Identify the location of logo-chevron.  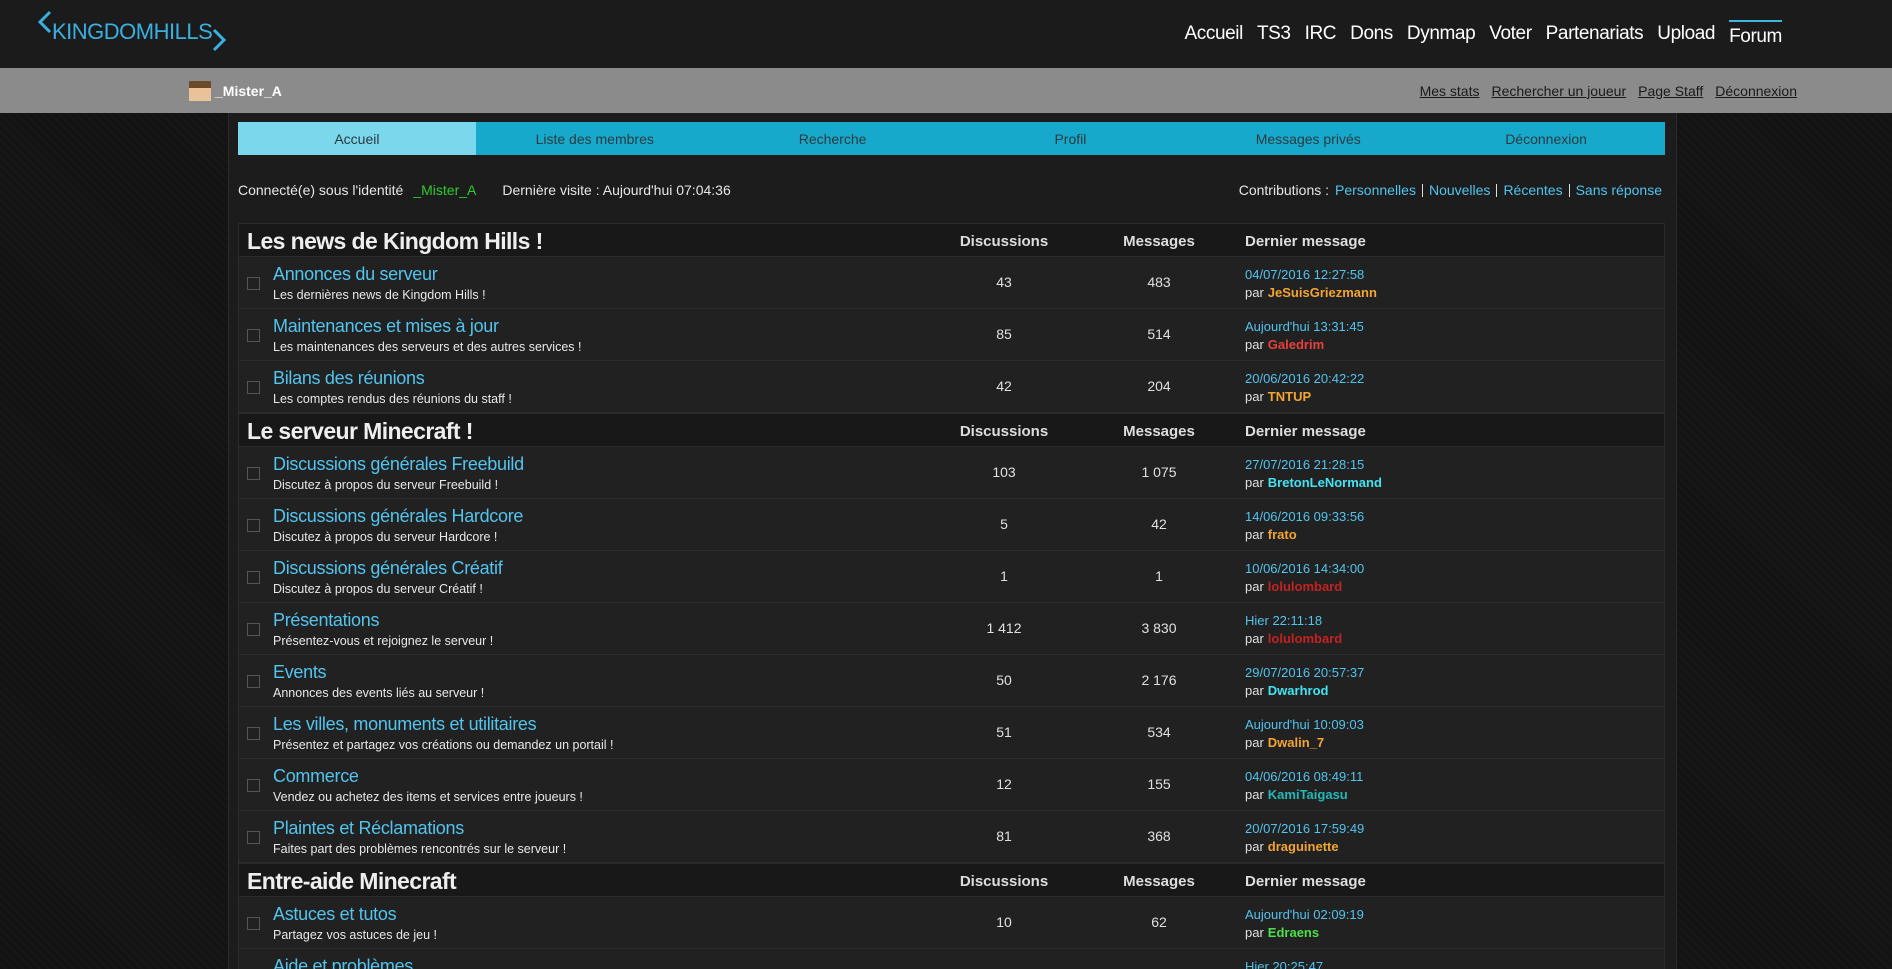
(219, 40).